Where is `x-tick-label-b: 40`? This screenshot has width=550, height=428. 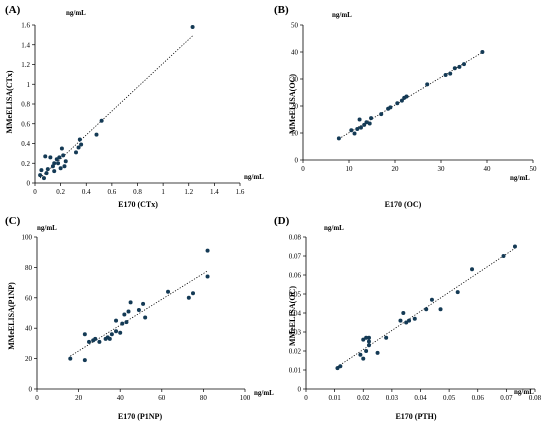
x-tick-label-b: 40 is located at coordinates (488, 169).